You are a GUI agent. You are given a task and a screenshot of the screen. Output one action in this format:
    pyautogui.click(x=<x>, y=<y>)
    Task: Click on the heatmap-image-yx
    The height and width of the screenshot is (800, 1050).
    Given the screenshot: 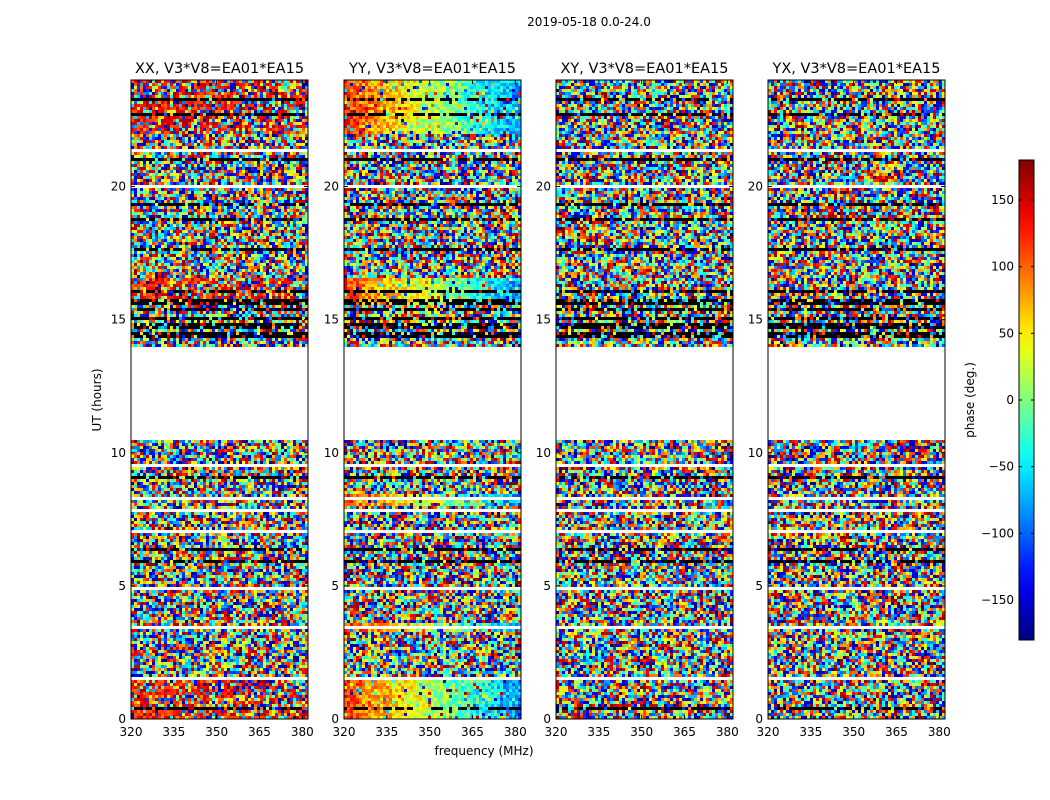 What is the action you would take?
    pyautogui.click(x=856, y=399)
    